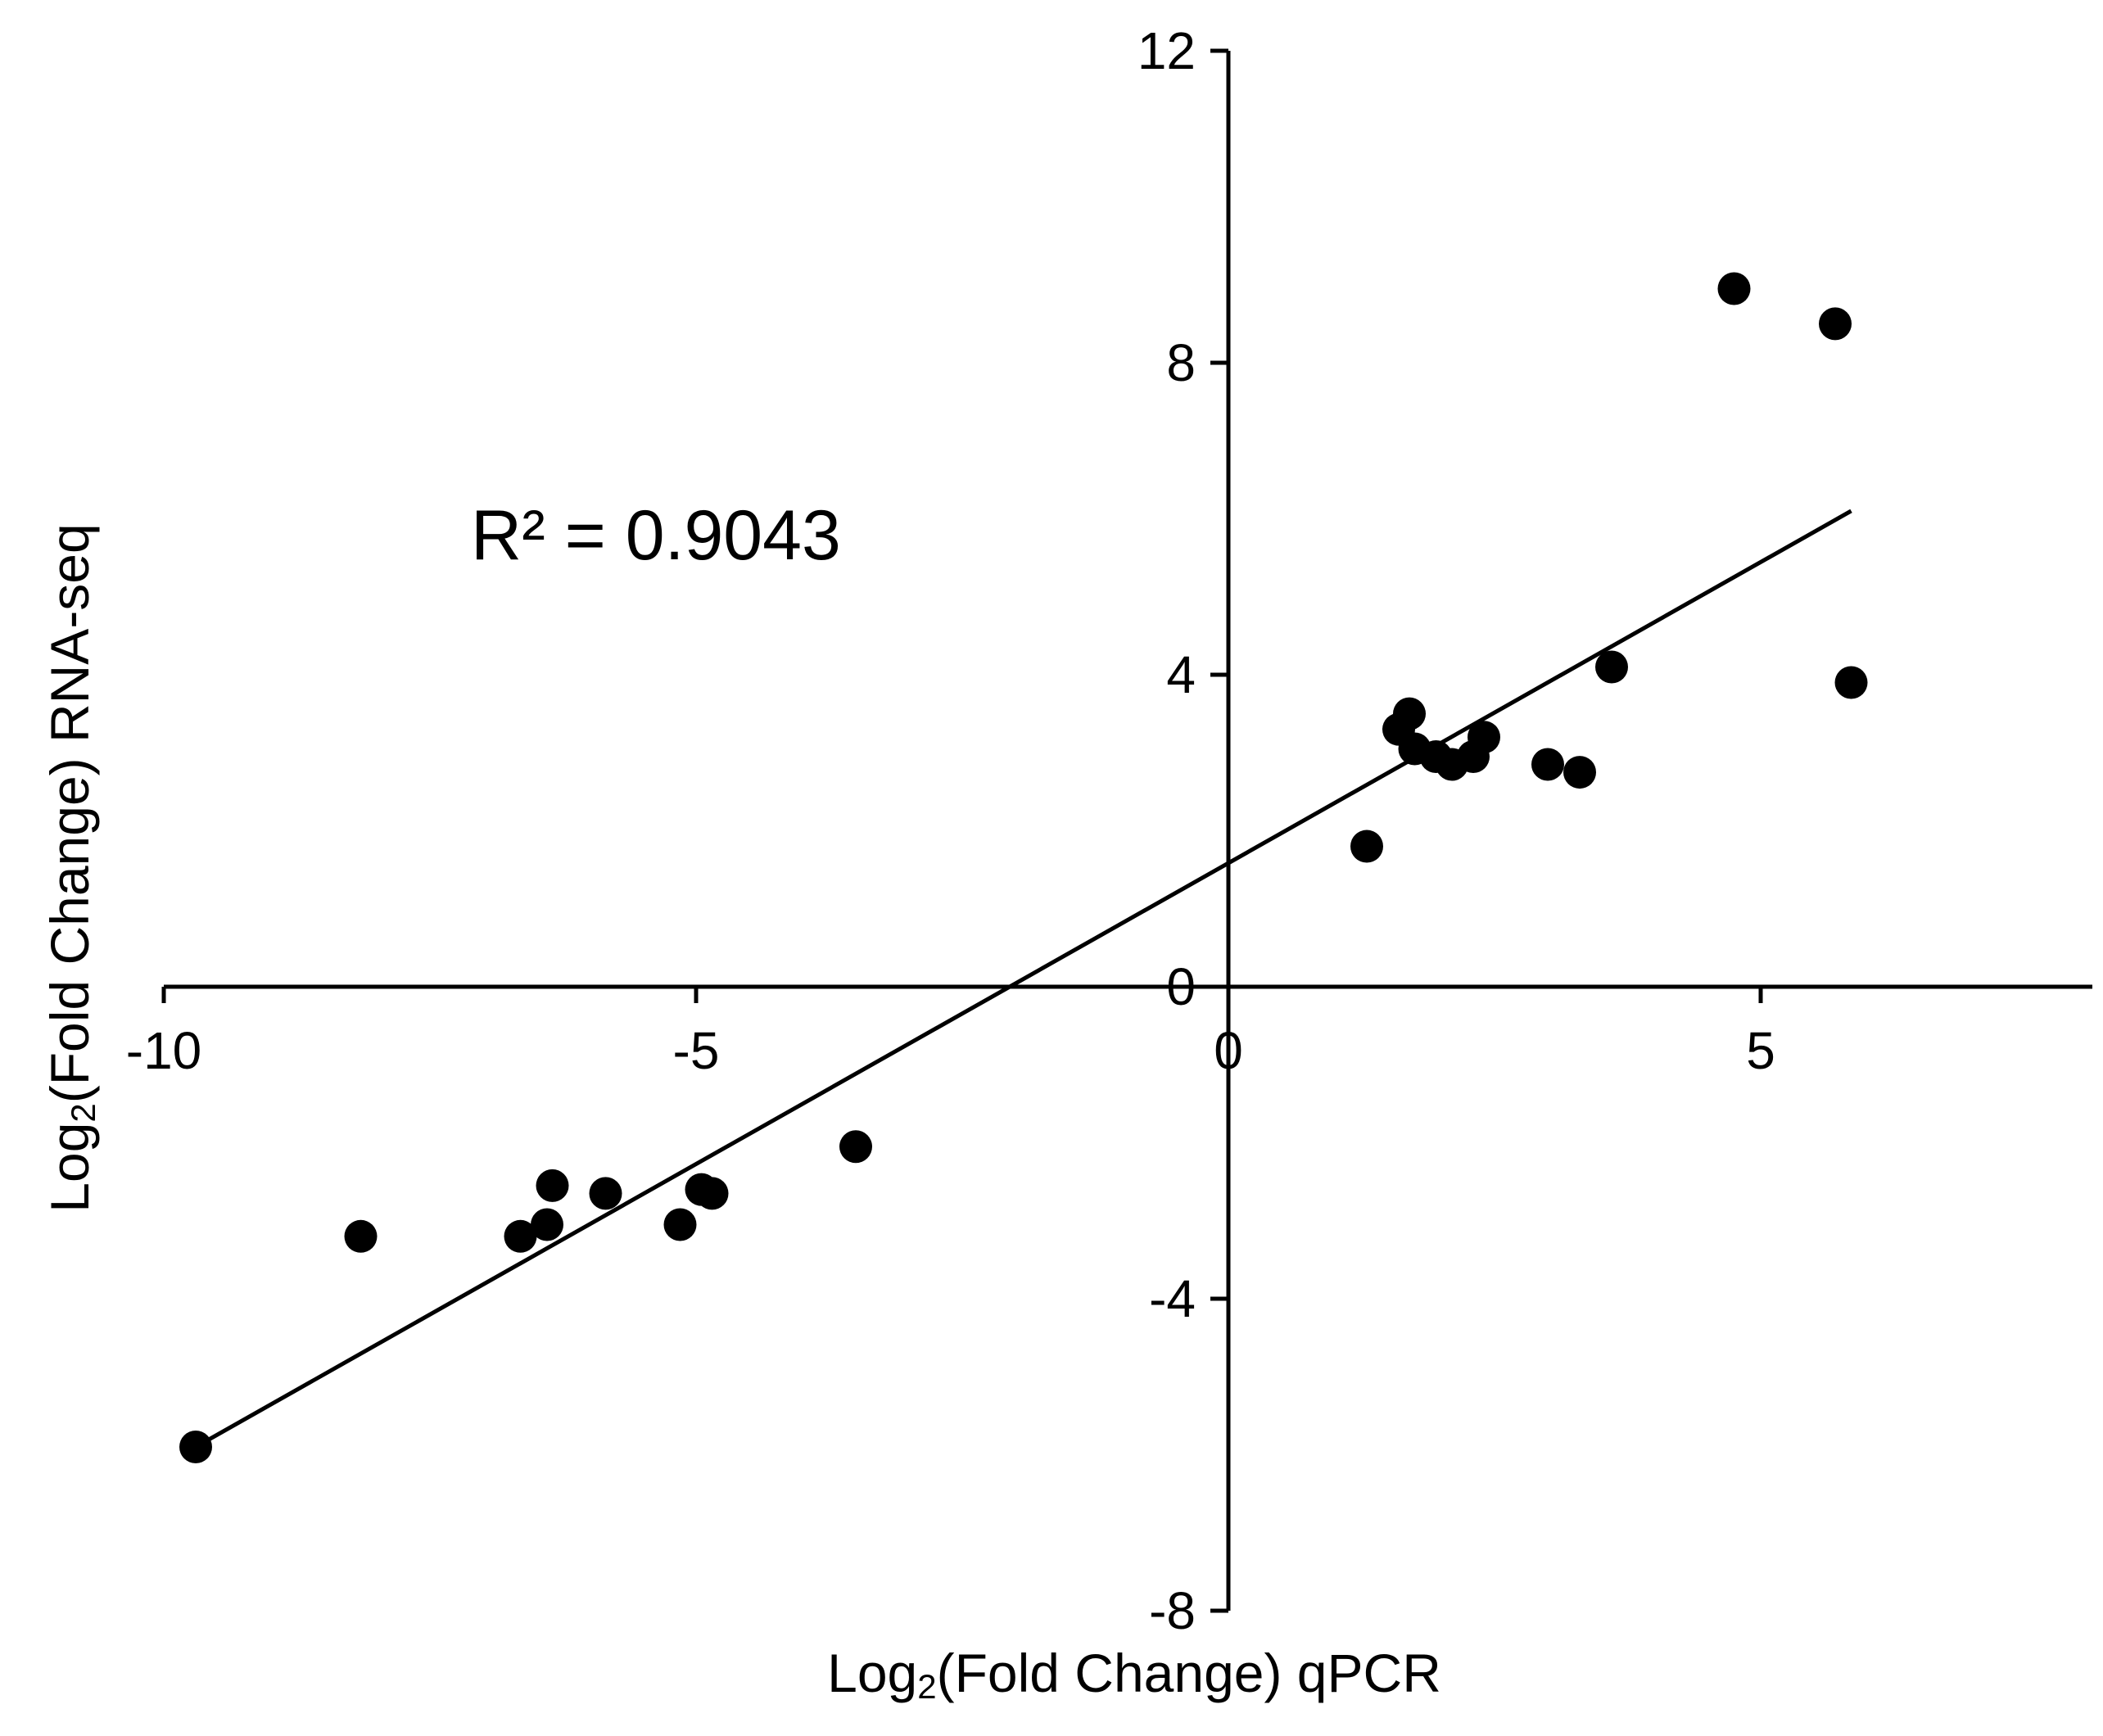  What do you see at coordinates (70, 867) in the screenshot?
I see `y-axis-title: Log2(Fold Change) RNA-seq` at bounding box center [70, 867].